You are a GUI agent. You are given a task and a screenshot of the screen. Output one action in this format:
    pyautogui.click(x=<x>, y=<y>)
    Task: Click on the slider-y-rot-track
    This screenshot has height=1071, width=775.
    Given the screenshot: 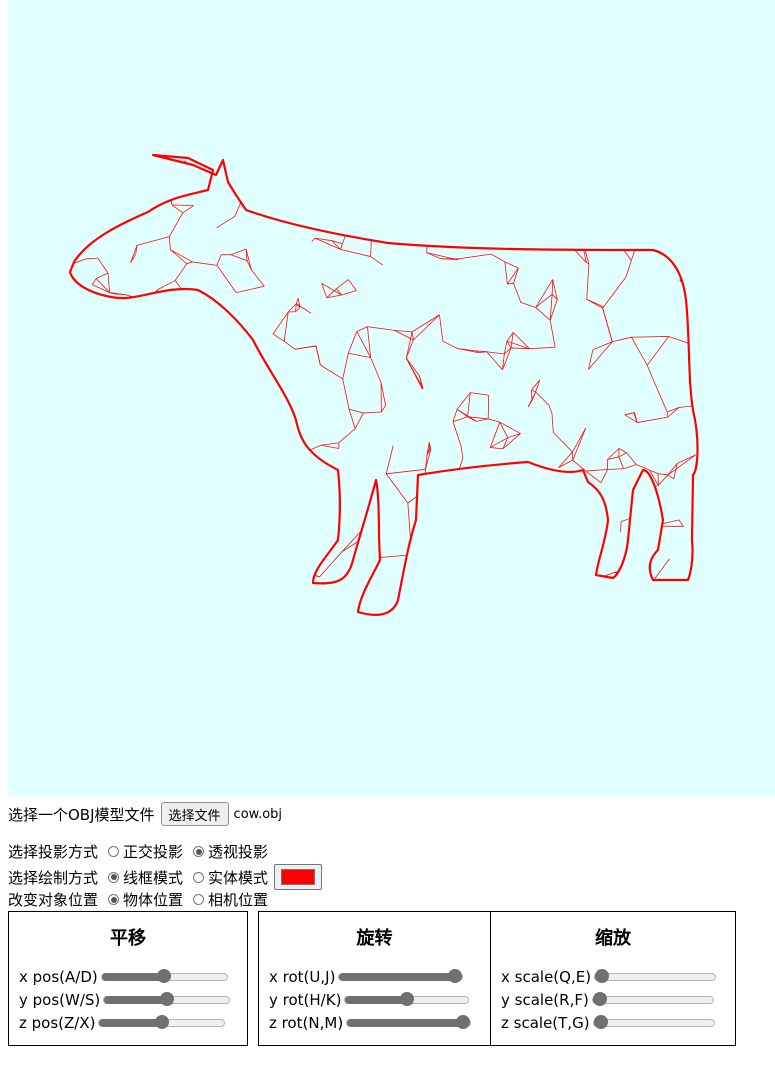 What is the action you would take?
    pyautogui.click(x=407, y=999)
    